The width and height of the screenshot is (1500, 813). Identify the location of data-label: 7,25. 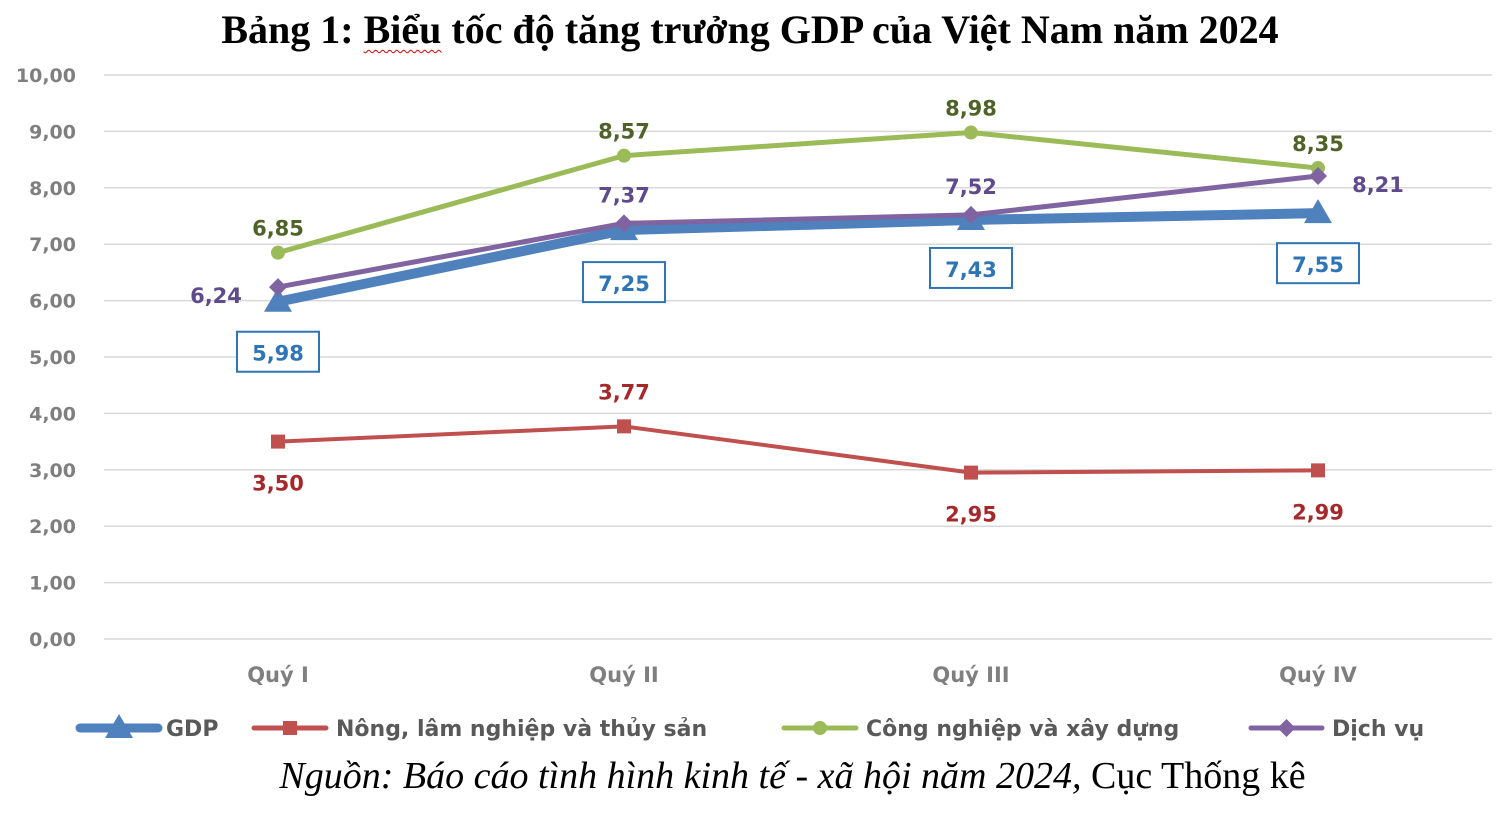
(624, 284).